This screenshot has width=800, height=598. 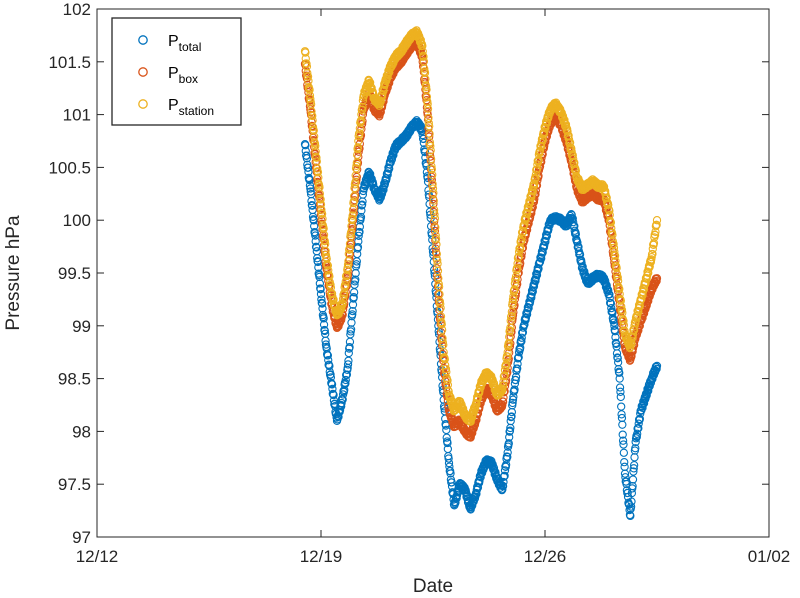 What do you see at coordinates (77, 220) in the screenshot?
I see `y-tick-label: 100` at bounding box center [77, 220].